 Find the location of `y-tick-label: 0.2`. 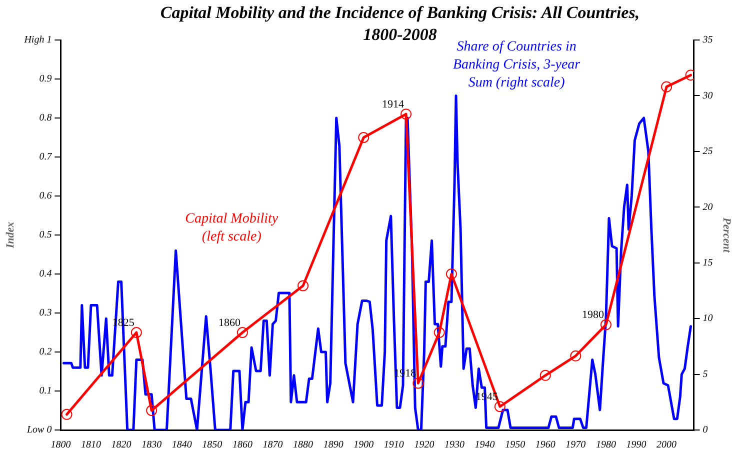

y-tick-label: 0.2 is located at coordinates (45, 352).